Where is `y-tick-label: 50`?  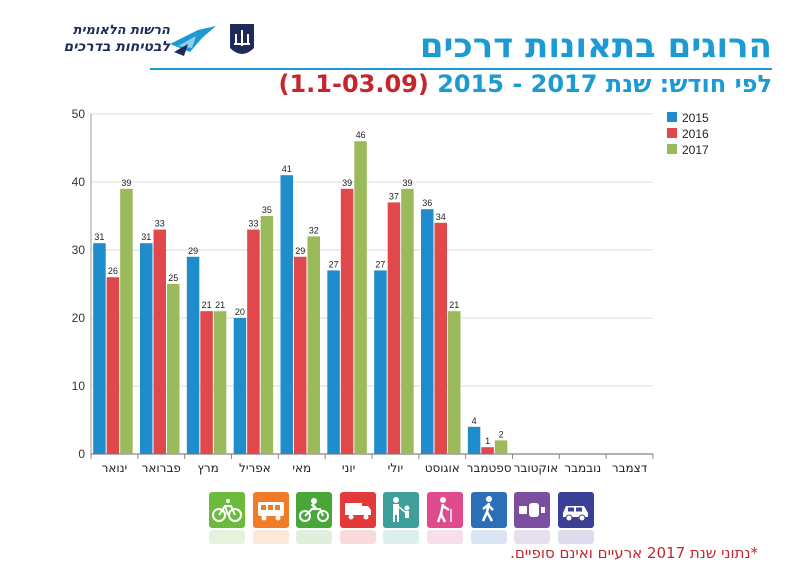
y-tick-label: 50 is located at coordinates (79, 114).